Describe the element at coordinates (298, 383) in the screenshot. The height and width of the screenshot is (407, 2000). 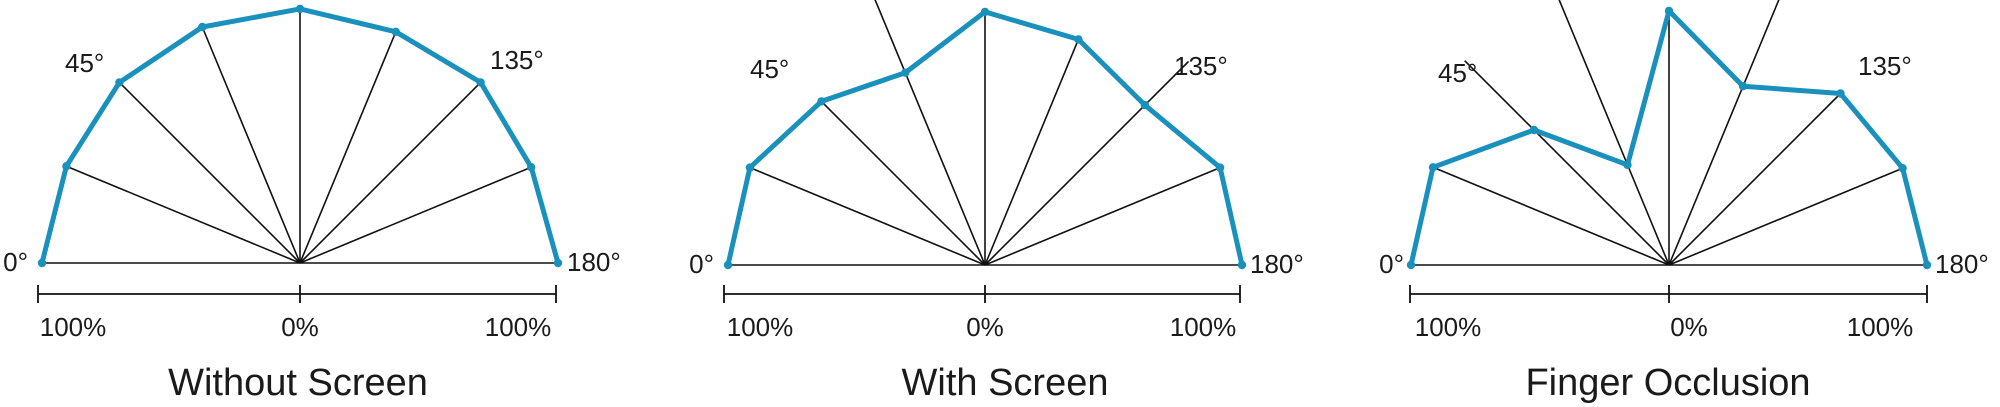
I see `chart-title: Without Screen` at that location.